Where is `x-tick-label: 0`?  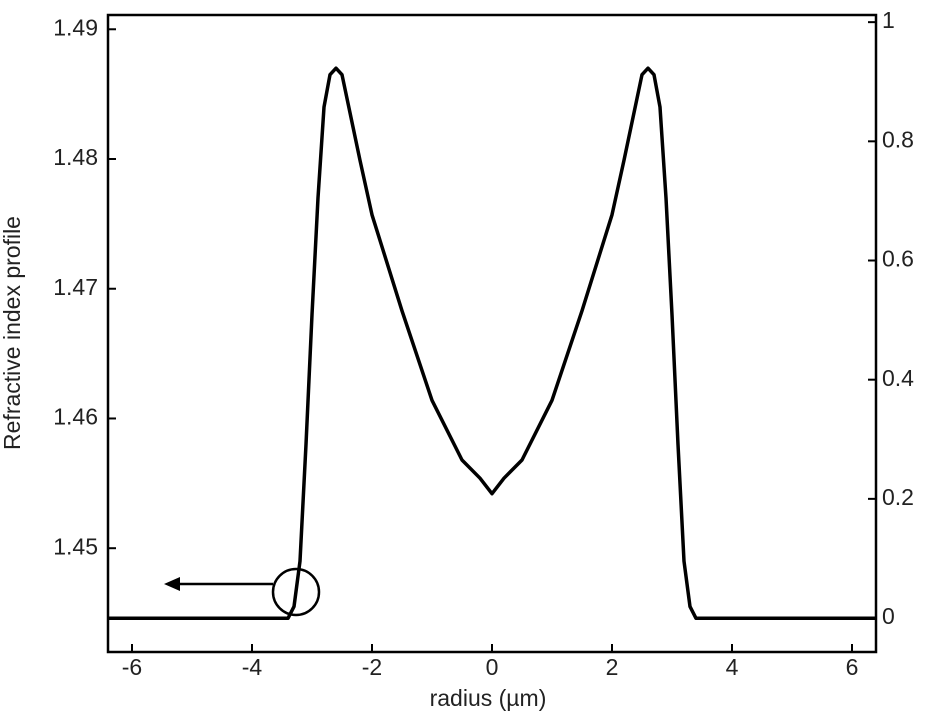
x-tick-label: 0 is located at coordinates (492, 667).